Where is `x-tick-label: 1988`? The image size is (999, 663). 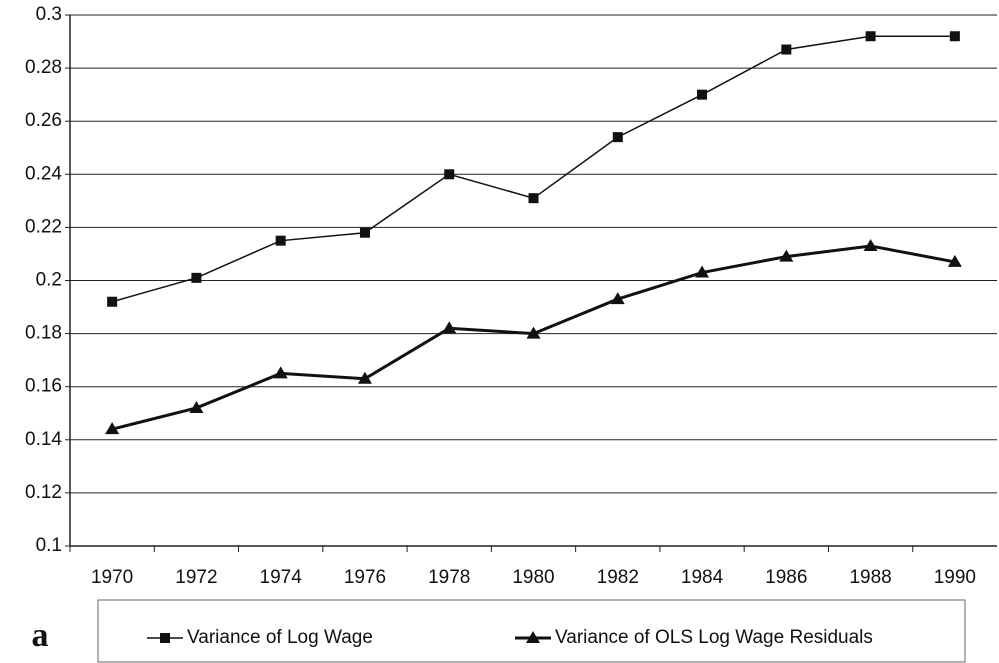
x-tick-label: 1988 is located at coordinates (870, 577).